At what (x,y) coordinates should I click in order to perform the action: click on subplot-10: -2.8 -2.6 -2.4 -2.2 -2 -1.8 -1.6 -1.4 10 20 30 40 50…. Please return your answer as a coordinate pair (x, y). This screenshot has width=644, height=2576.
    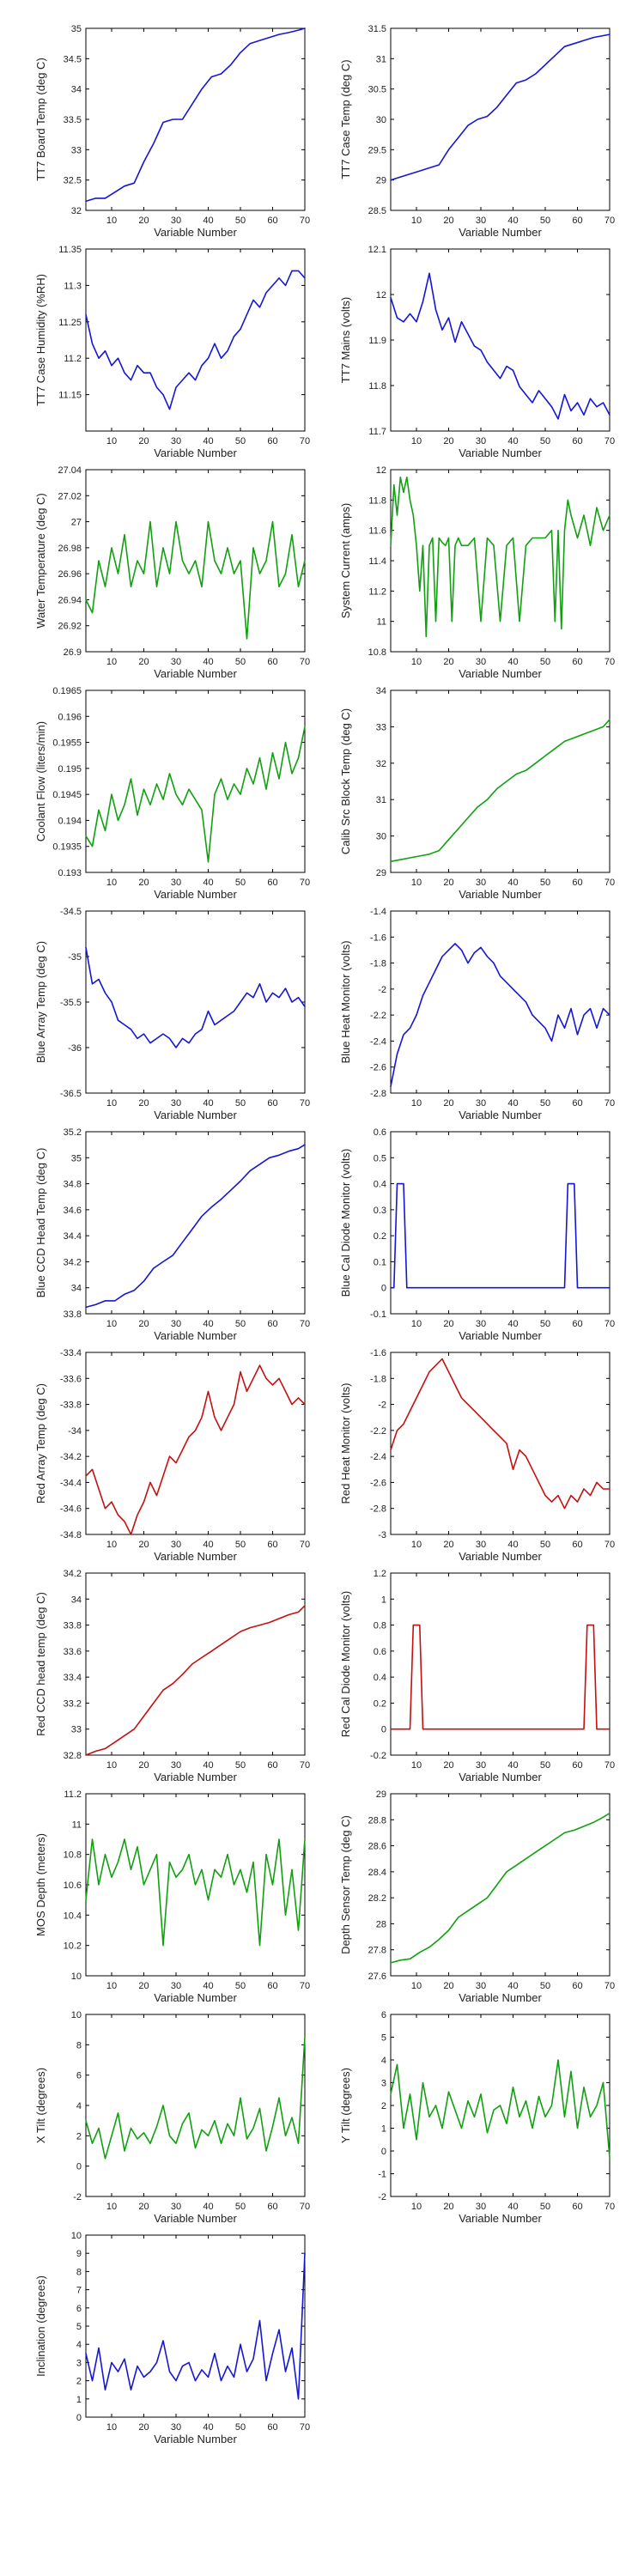
    Looking at the image, I should click on (477, 1014).